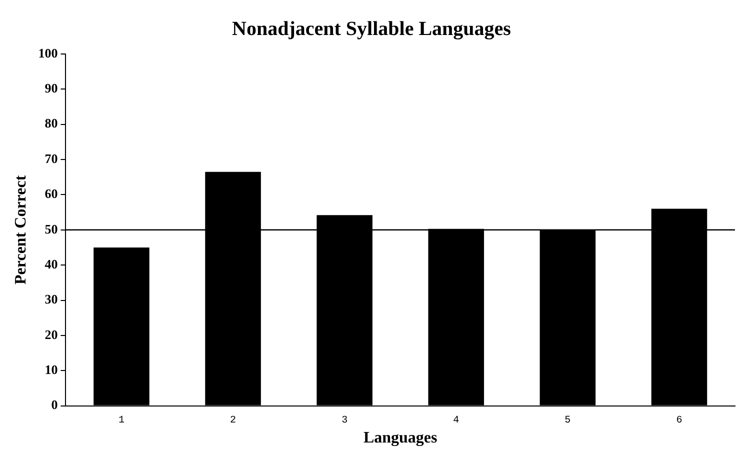 Image resolution: width=745 pixels, height=456 pixels. I want to click on y-tick-label: 80, so click(51, 123).